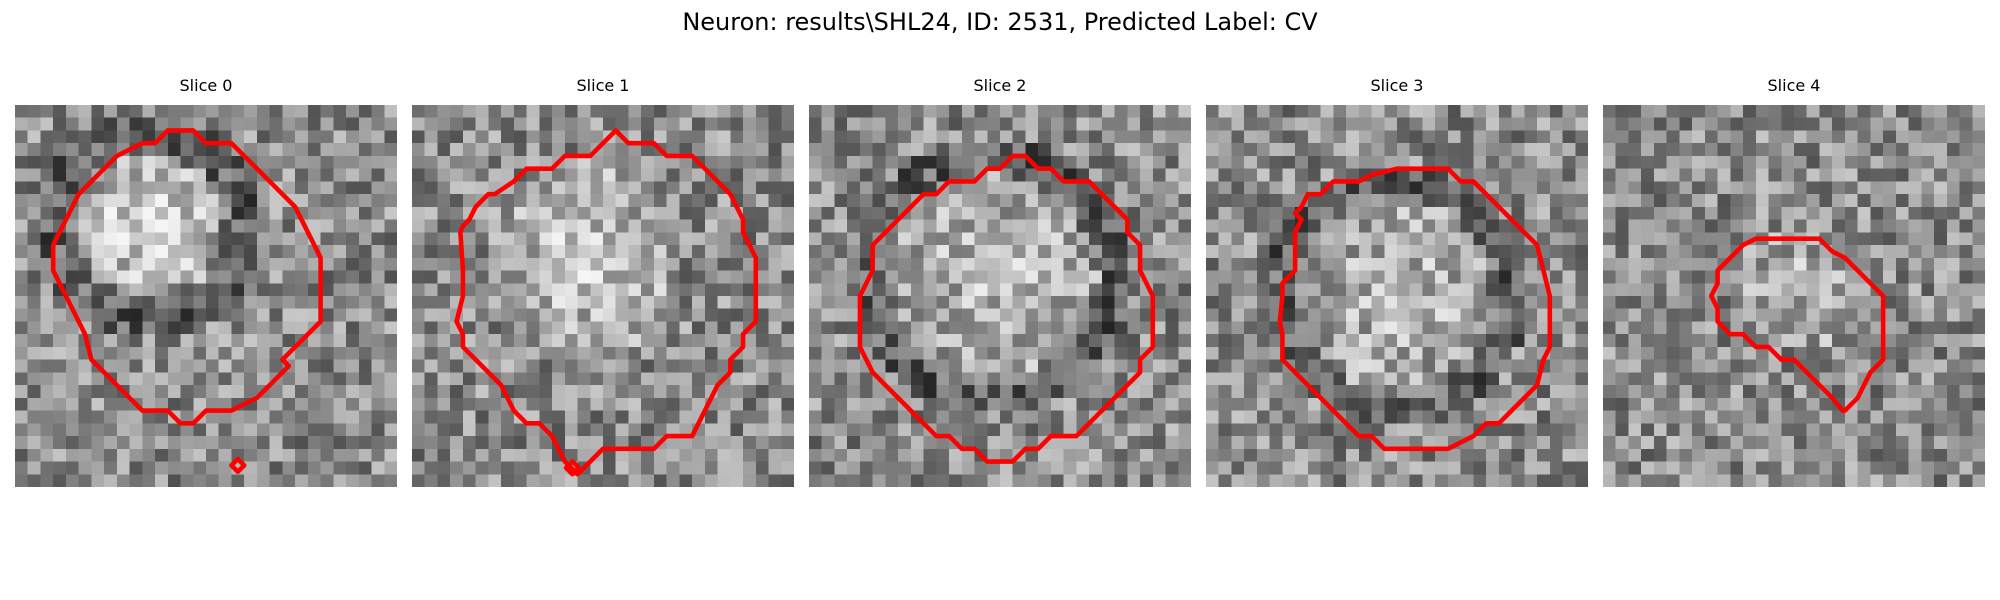 The image size is (2000, 600). Describe the element at coordinates (186, 277) in the screenshot. I see `roi-contour` at that location.